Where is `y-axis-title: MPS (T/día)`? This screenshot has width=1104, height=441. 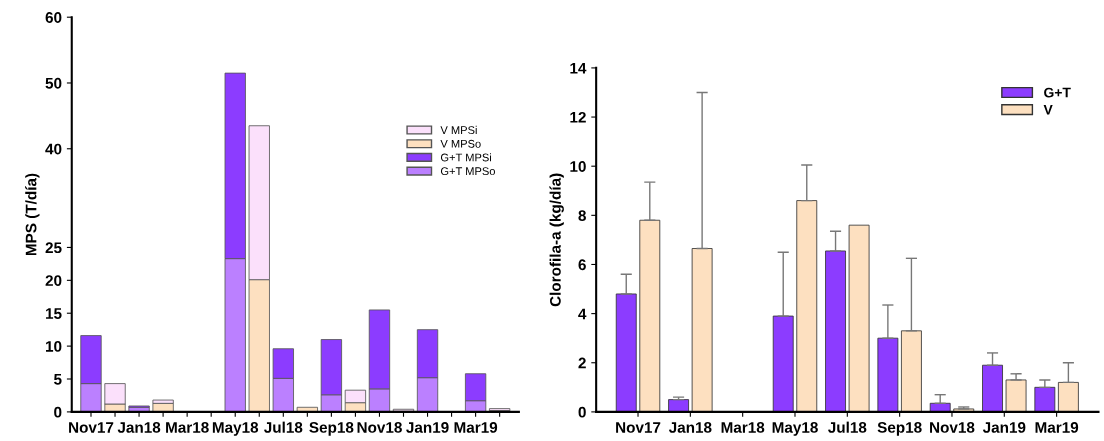 y-axis-title: MPS (T/día) is located at coordinates (32, 214).